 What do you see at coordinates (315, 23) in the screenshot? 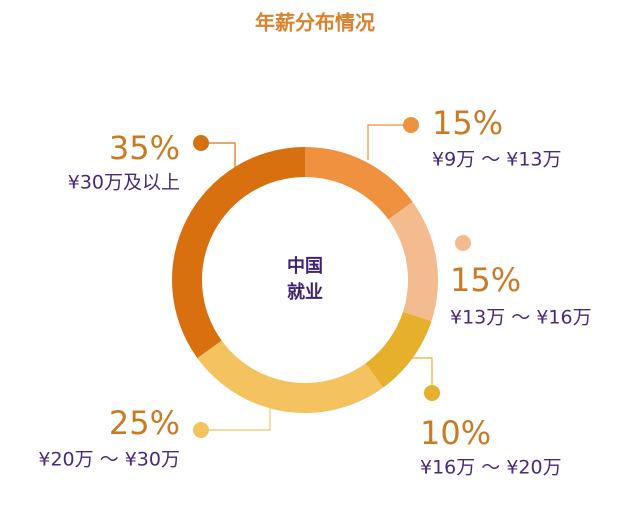
I see `chart-title: 年薪分布情况` at bounding box center [315, 23].